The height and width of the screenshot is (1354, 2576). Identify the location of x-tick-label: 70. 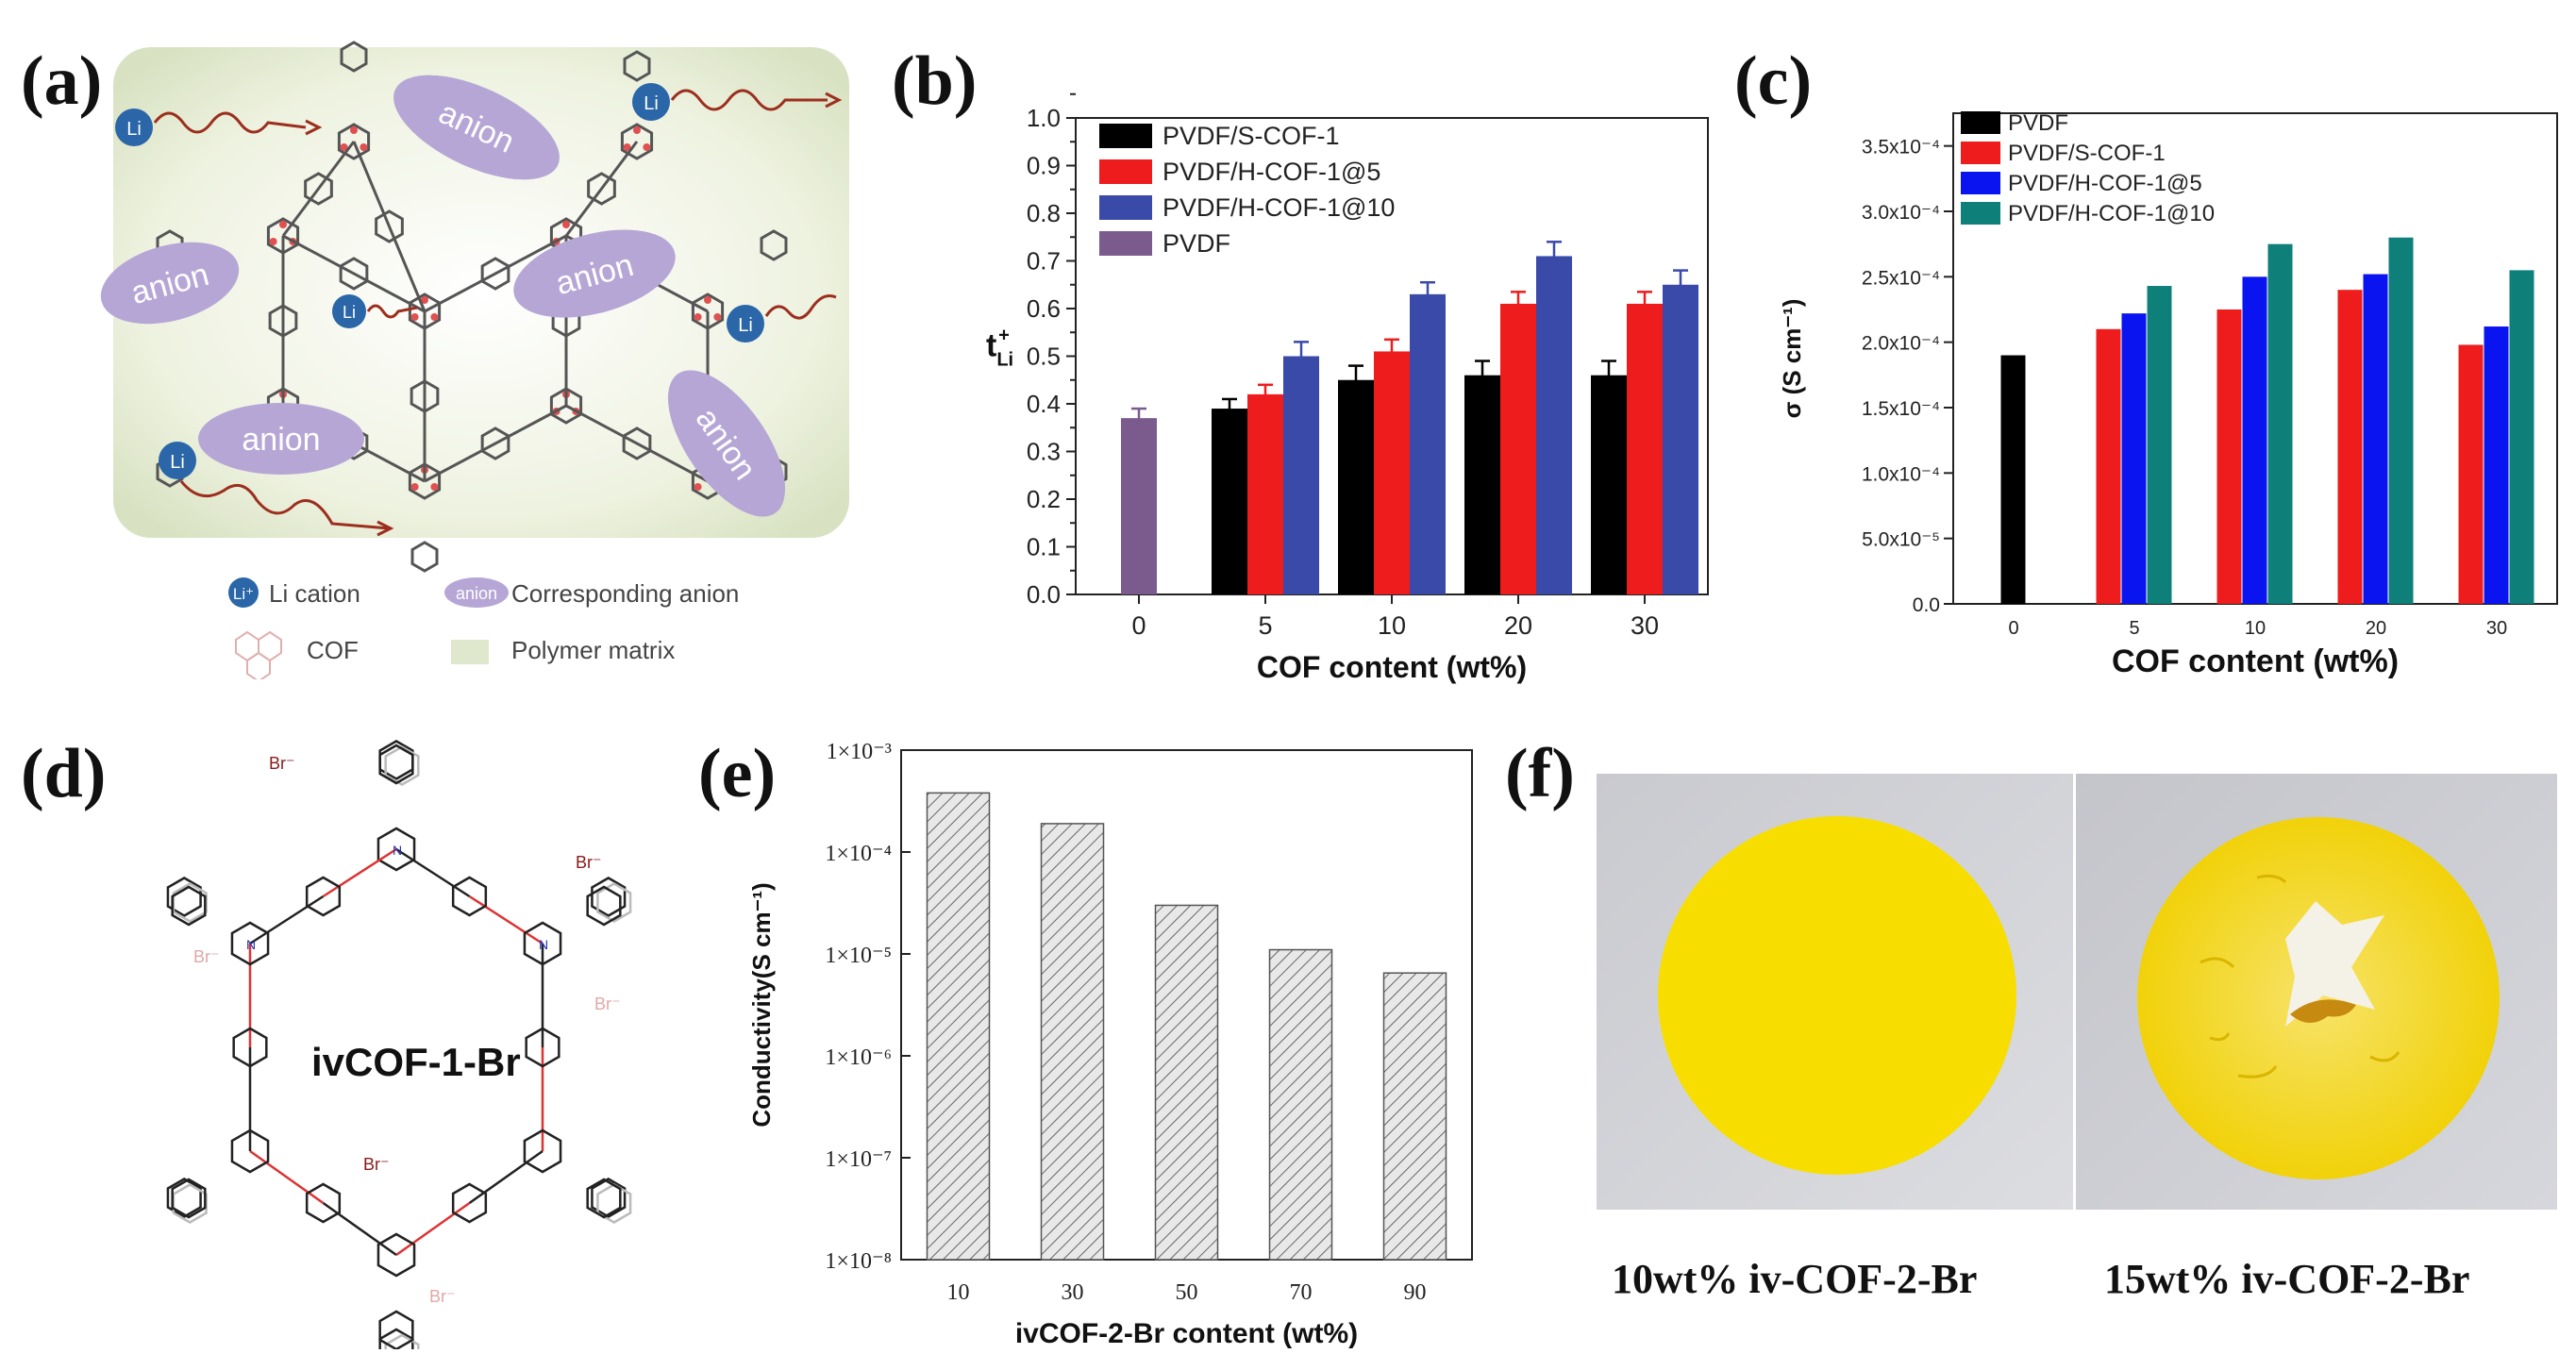
(1301, 1293).